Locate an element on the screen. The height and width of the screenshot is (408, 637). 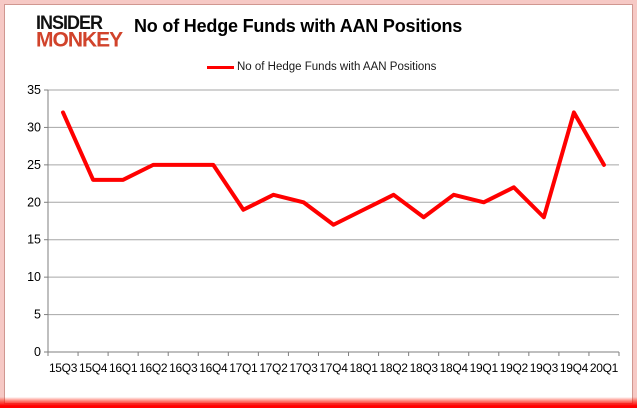
x-tick-label: 17Q1 is located at coordinates (243, 368).